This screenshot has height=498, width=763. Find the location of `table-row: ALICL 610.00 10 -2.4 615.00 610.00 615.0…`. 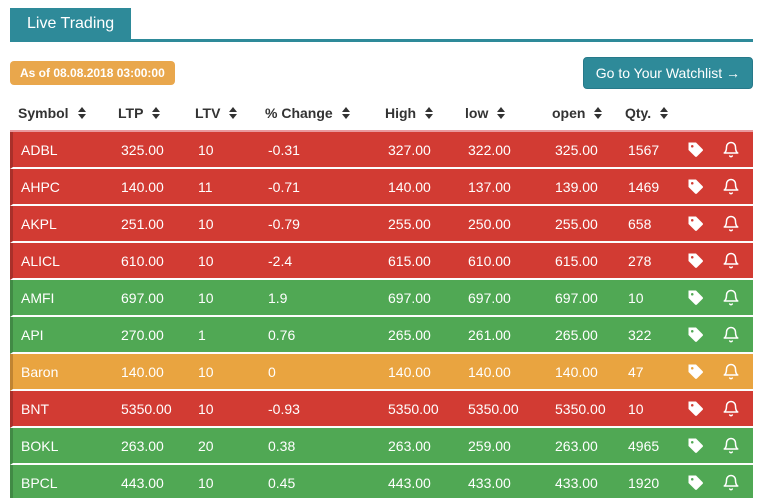

table-row: ALICL 610.00 10 -2.4 615.00 610.00 615.0… is located at coordinates (381, 261).